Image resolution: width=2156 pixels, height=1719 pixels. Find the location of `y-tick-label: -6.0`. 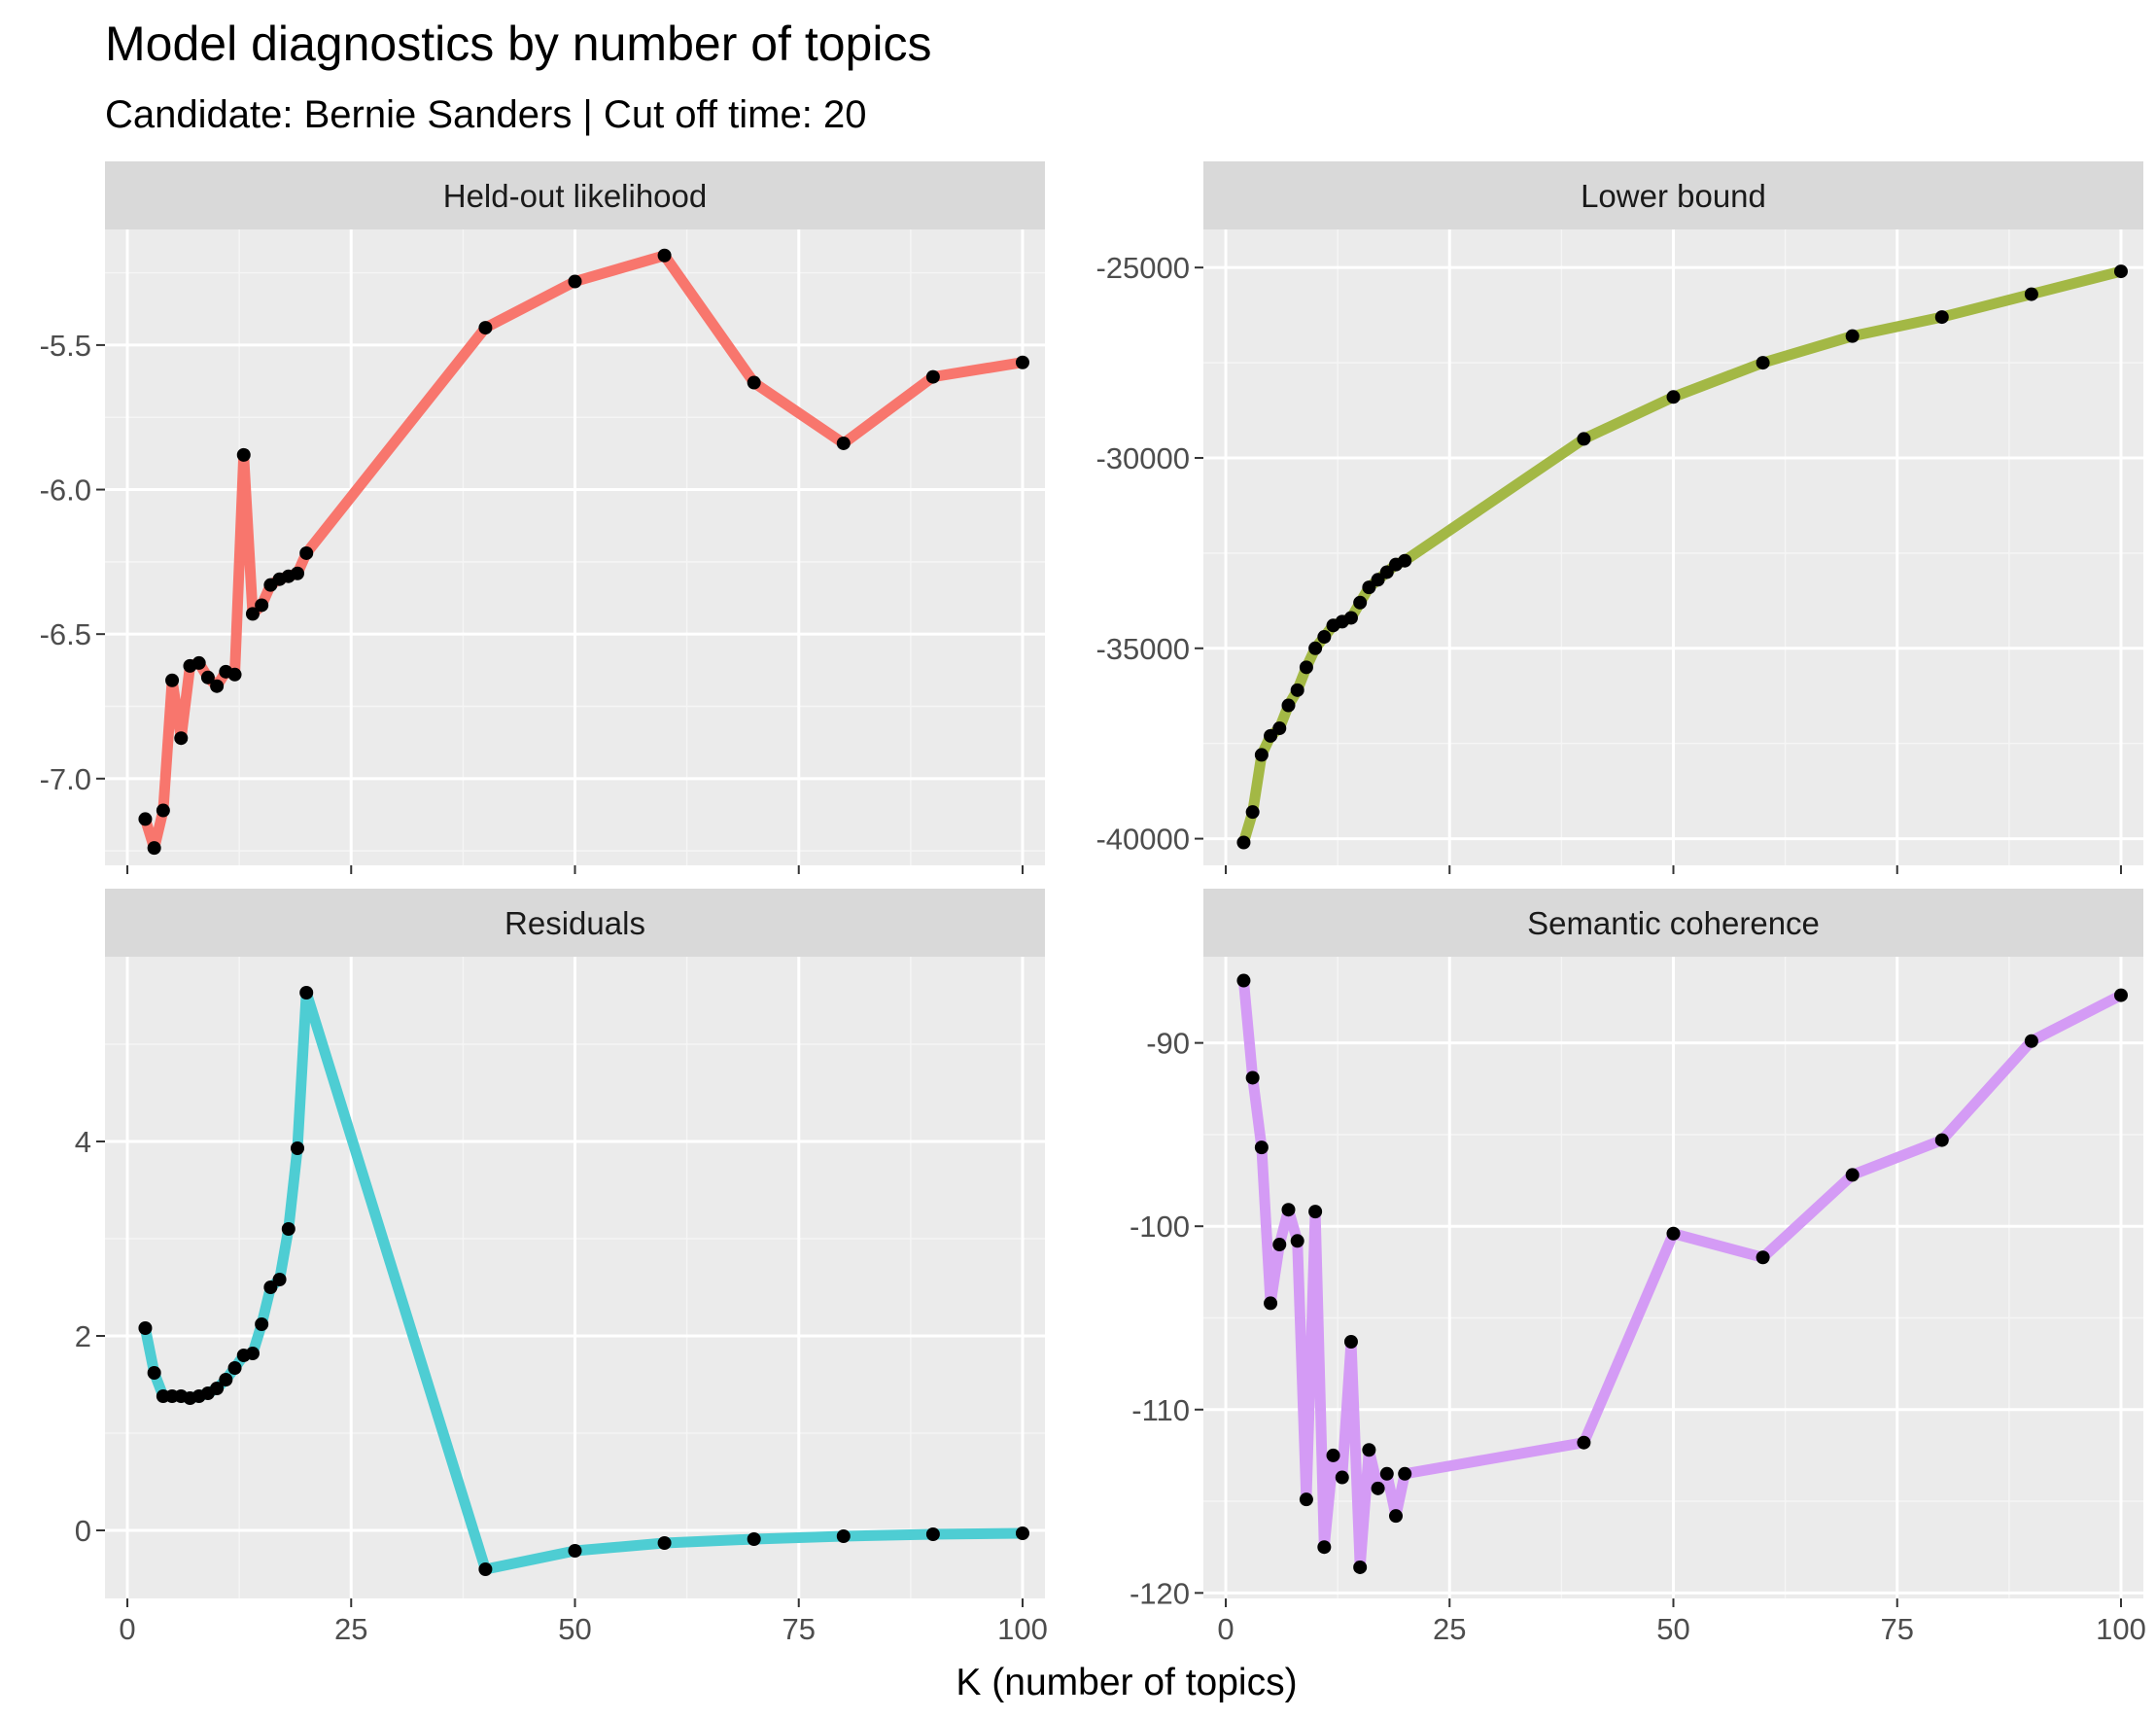

y-tick-label: -6.0 is located at coordinates (65, 491).